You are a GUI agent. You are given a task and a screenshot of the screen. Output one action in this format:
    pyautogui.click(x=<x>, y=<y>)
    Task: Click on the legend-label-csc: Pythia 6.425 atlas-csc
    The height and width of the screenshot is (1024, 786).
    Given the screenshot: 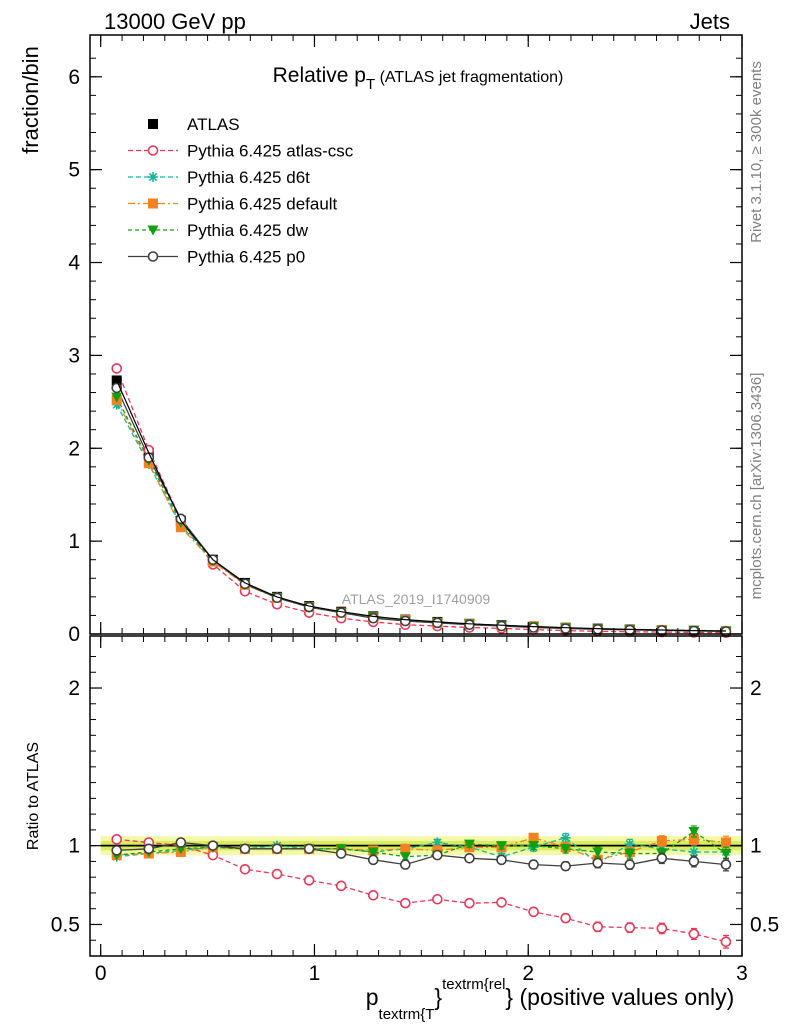 What is the action you would take?
    pyautogui.click(x=270, y=151)
    